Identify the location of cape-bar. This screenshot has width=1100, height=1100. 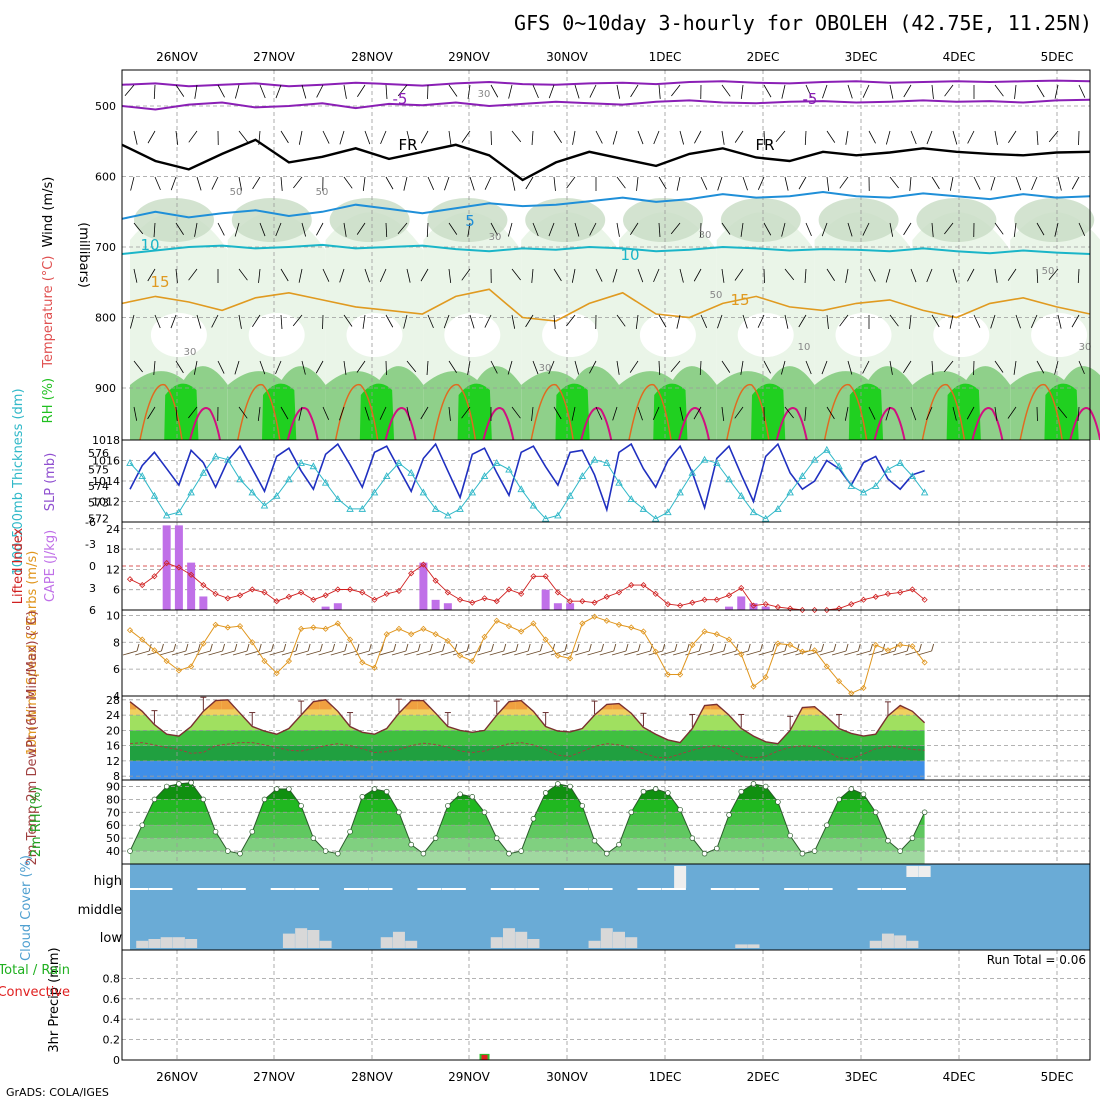
(570, 606).